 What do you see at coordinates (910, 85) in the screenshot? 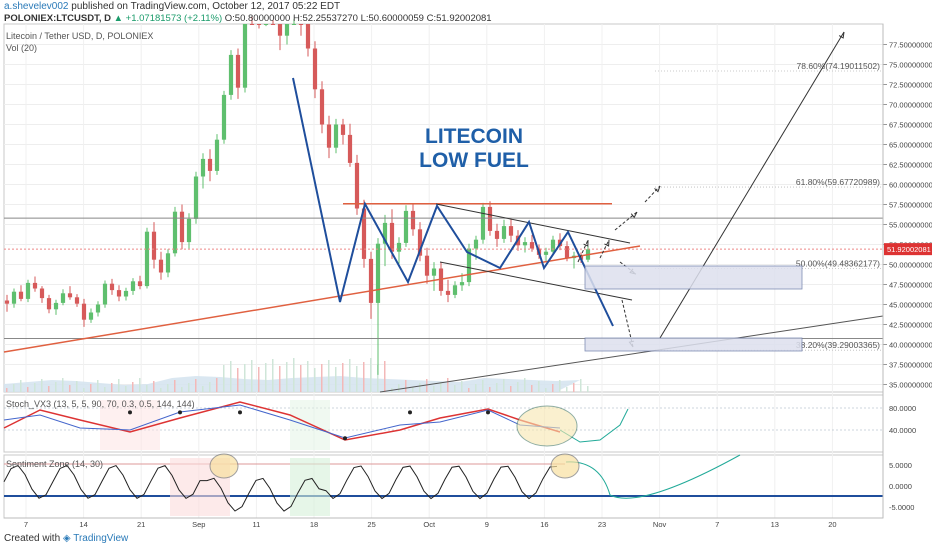
I see `price-tick-label: 72.50000000` at bounding box center [910, 85].